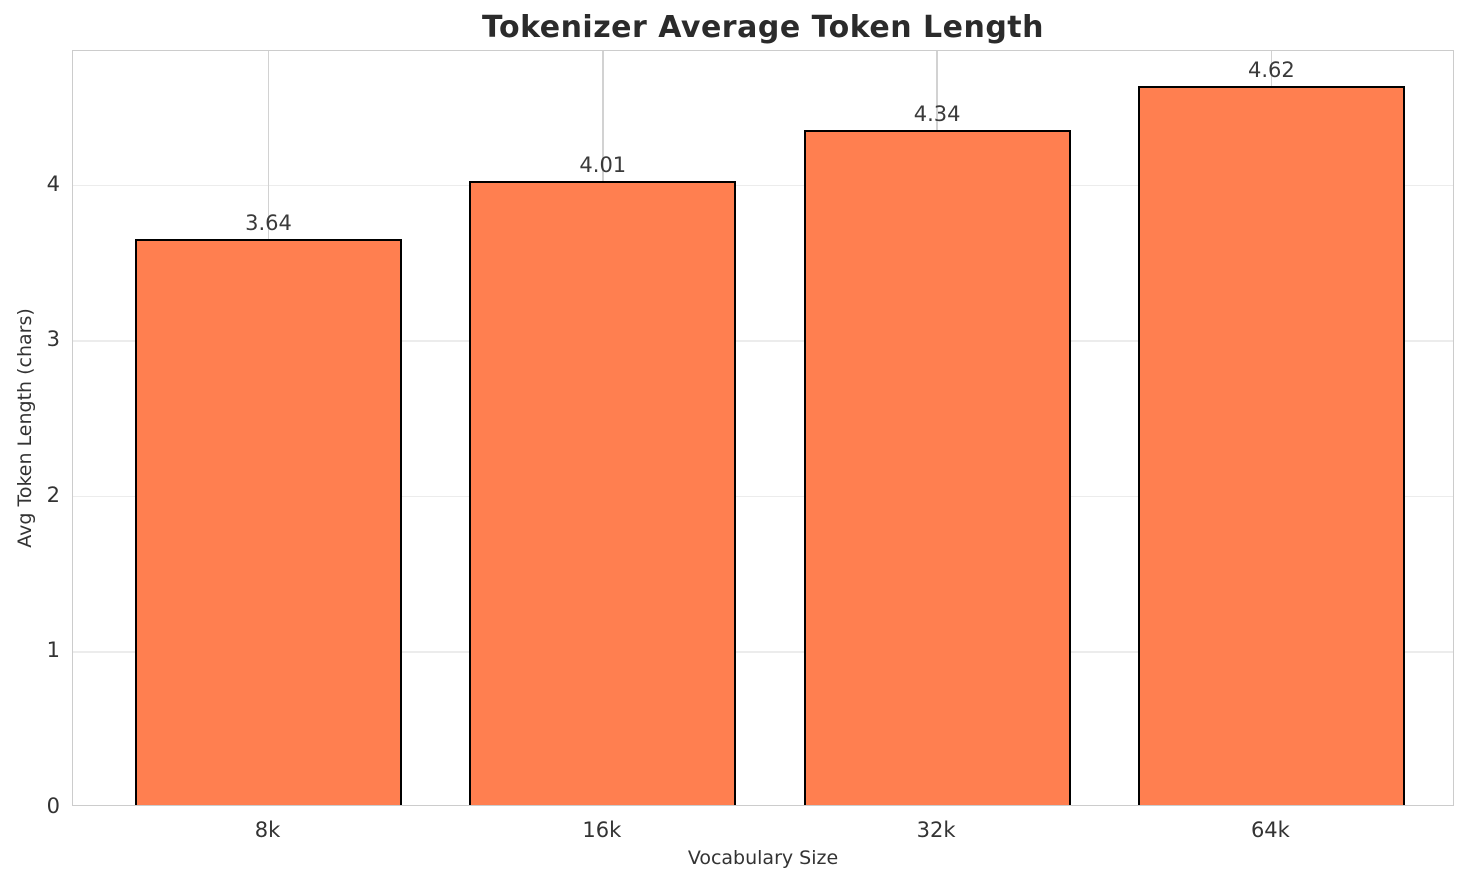  What do you see at coordinates (937, 113) in the screenshot?
I see `bar-value-label: 4.34` at bounding box center [937, 113].